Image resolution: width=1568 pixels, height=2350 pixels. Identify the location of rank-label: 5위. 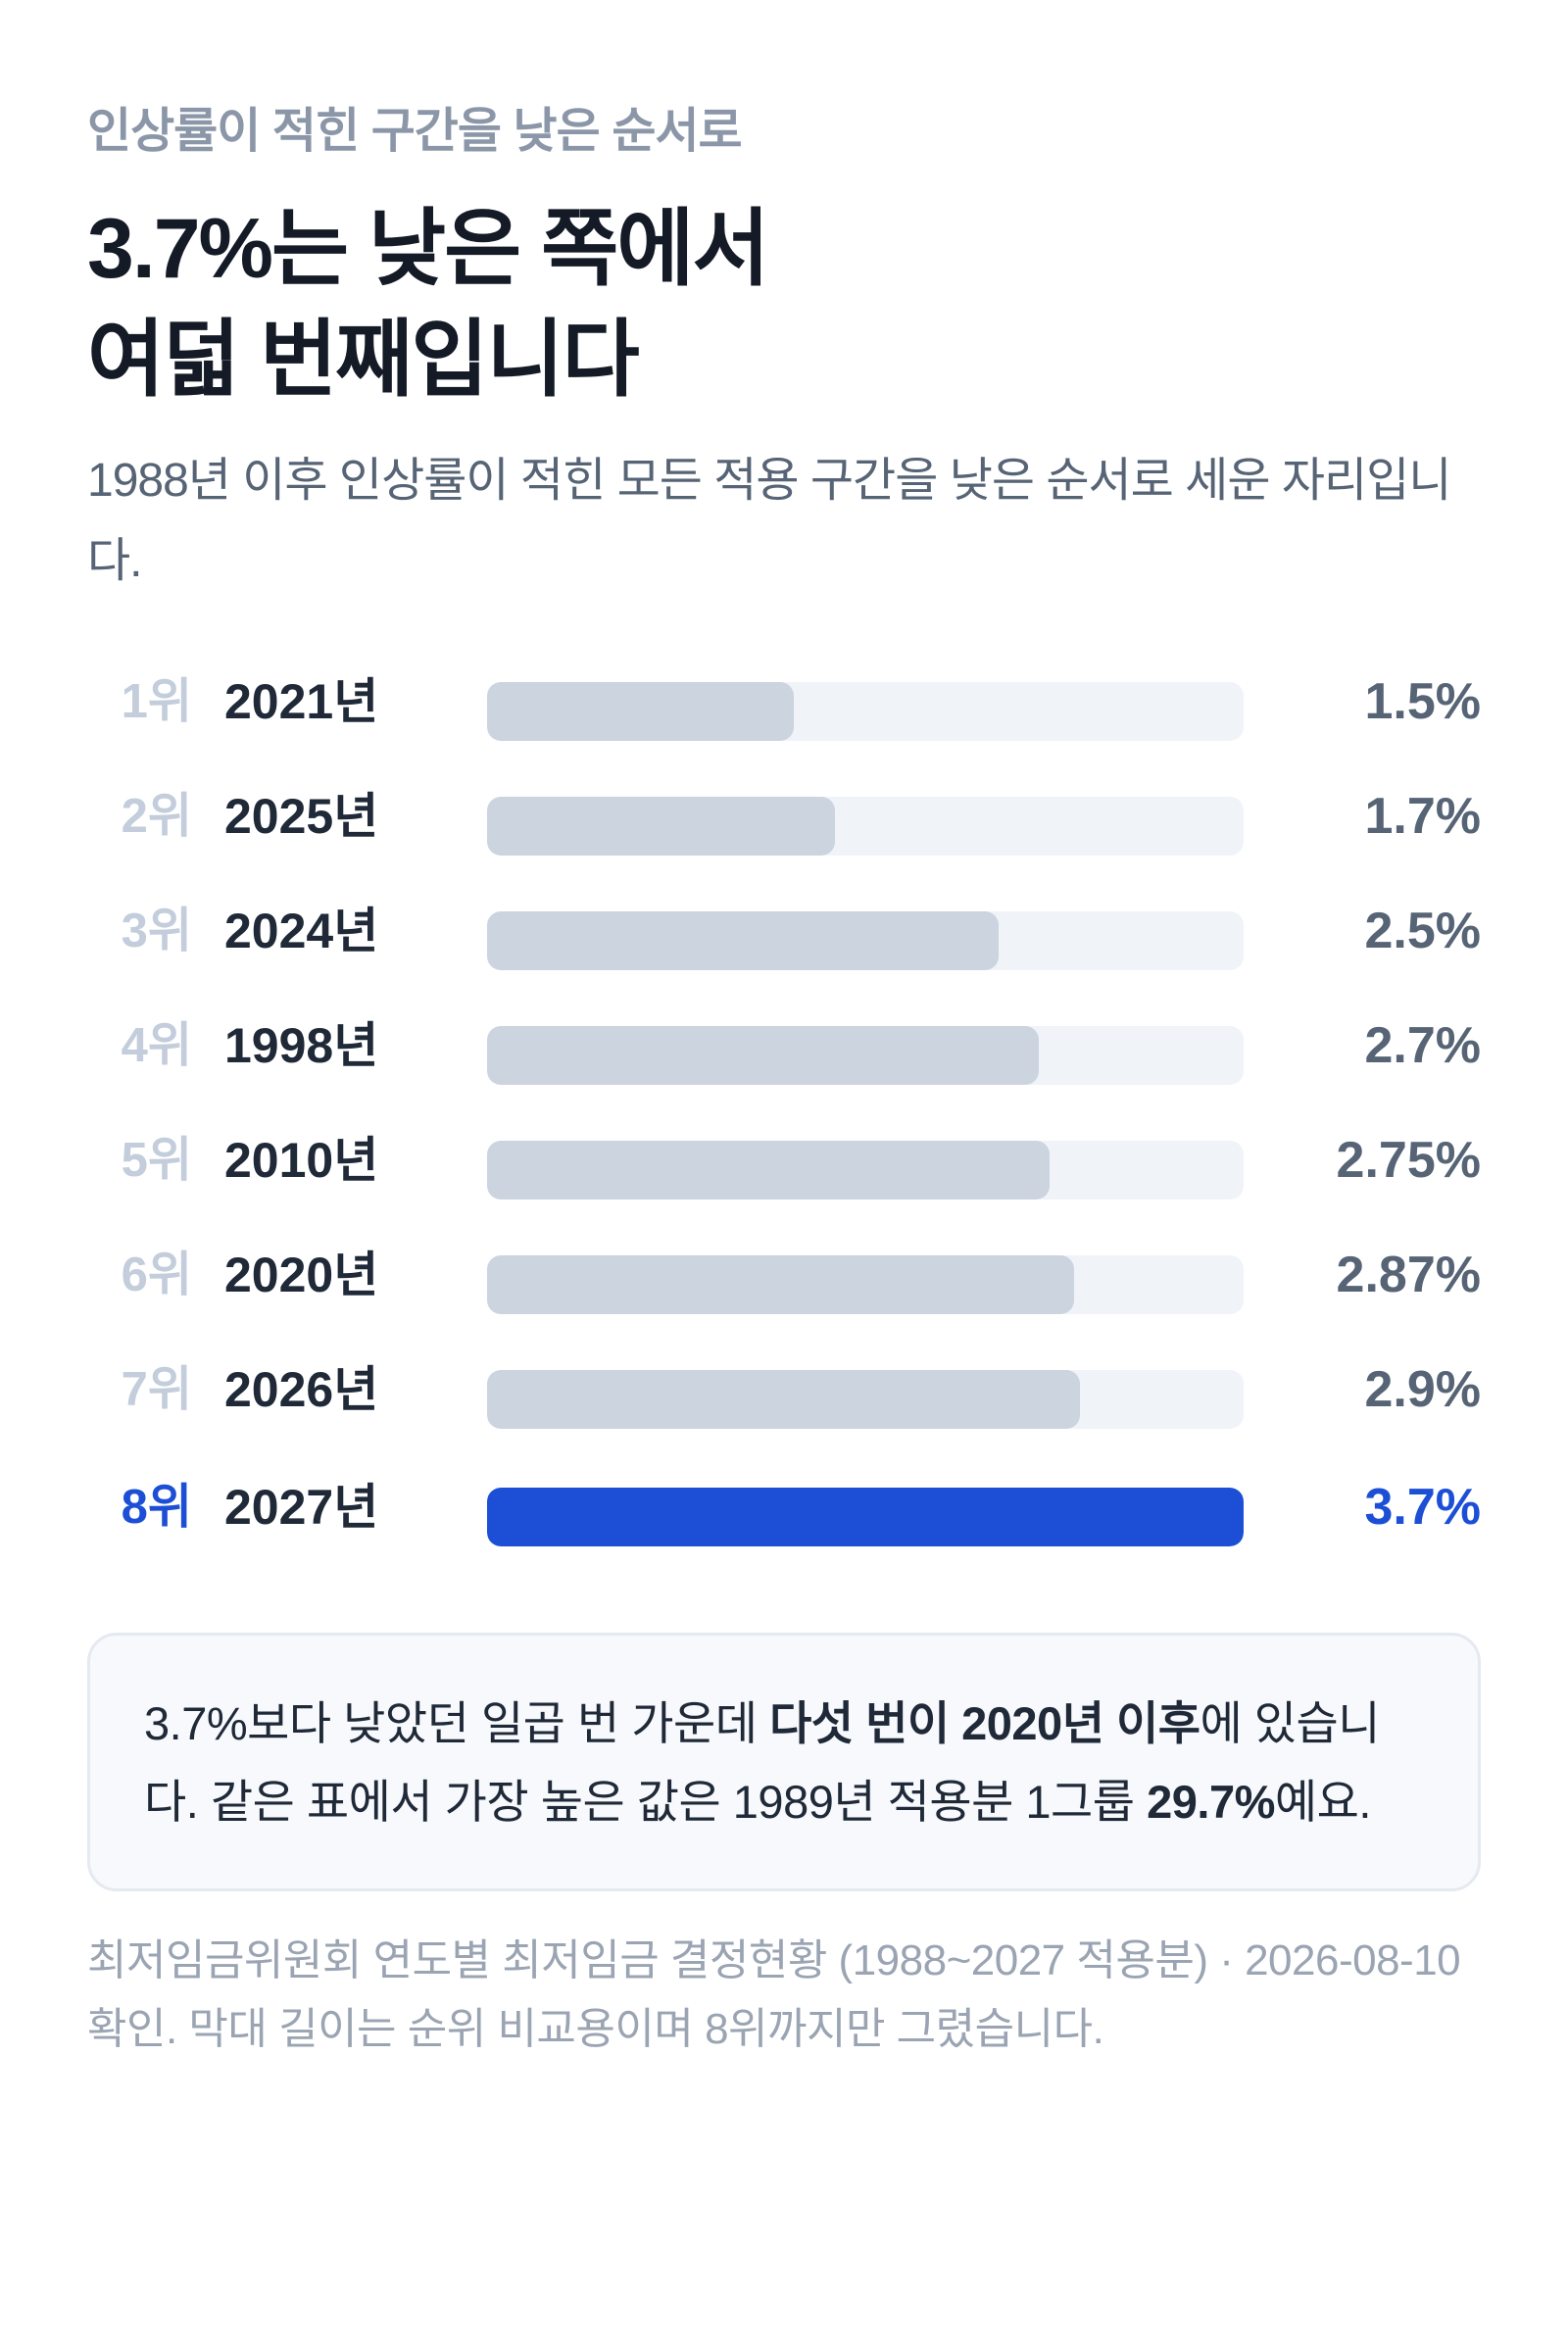
(156, 1161).